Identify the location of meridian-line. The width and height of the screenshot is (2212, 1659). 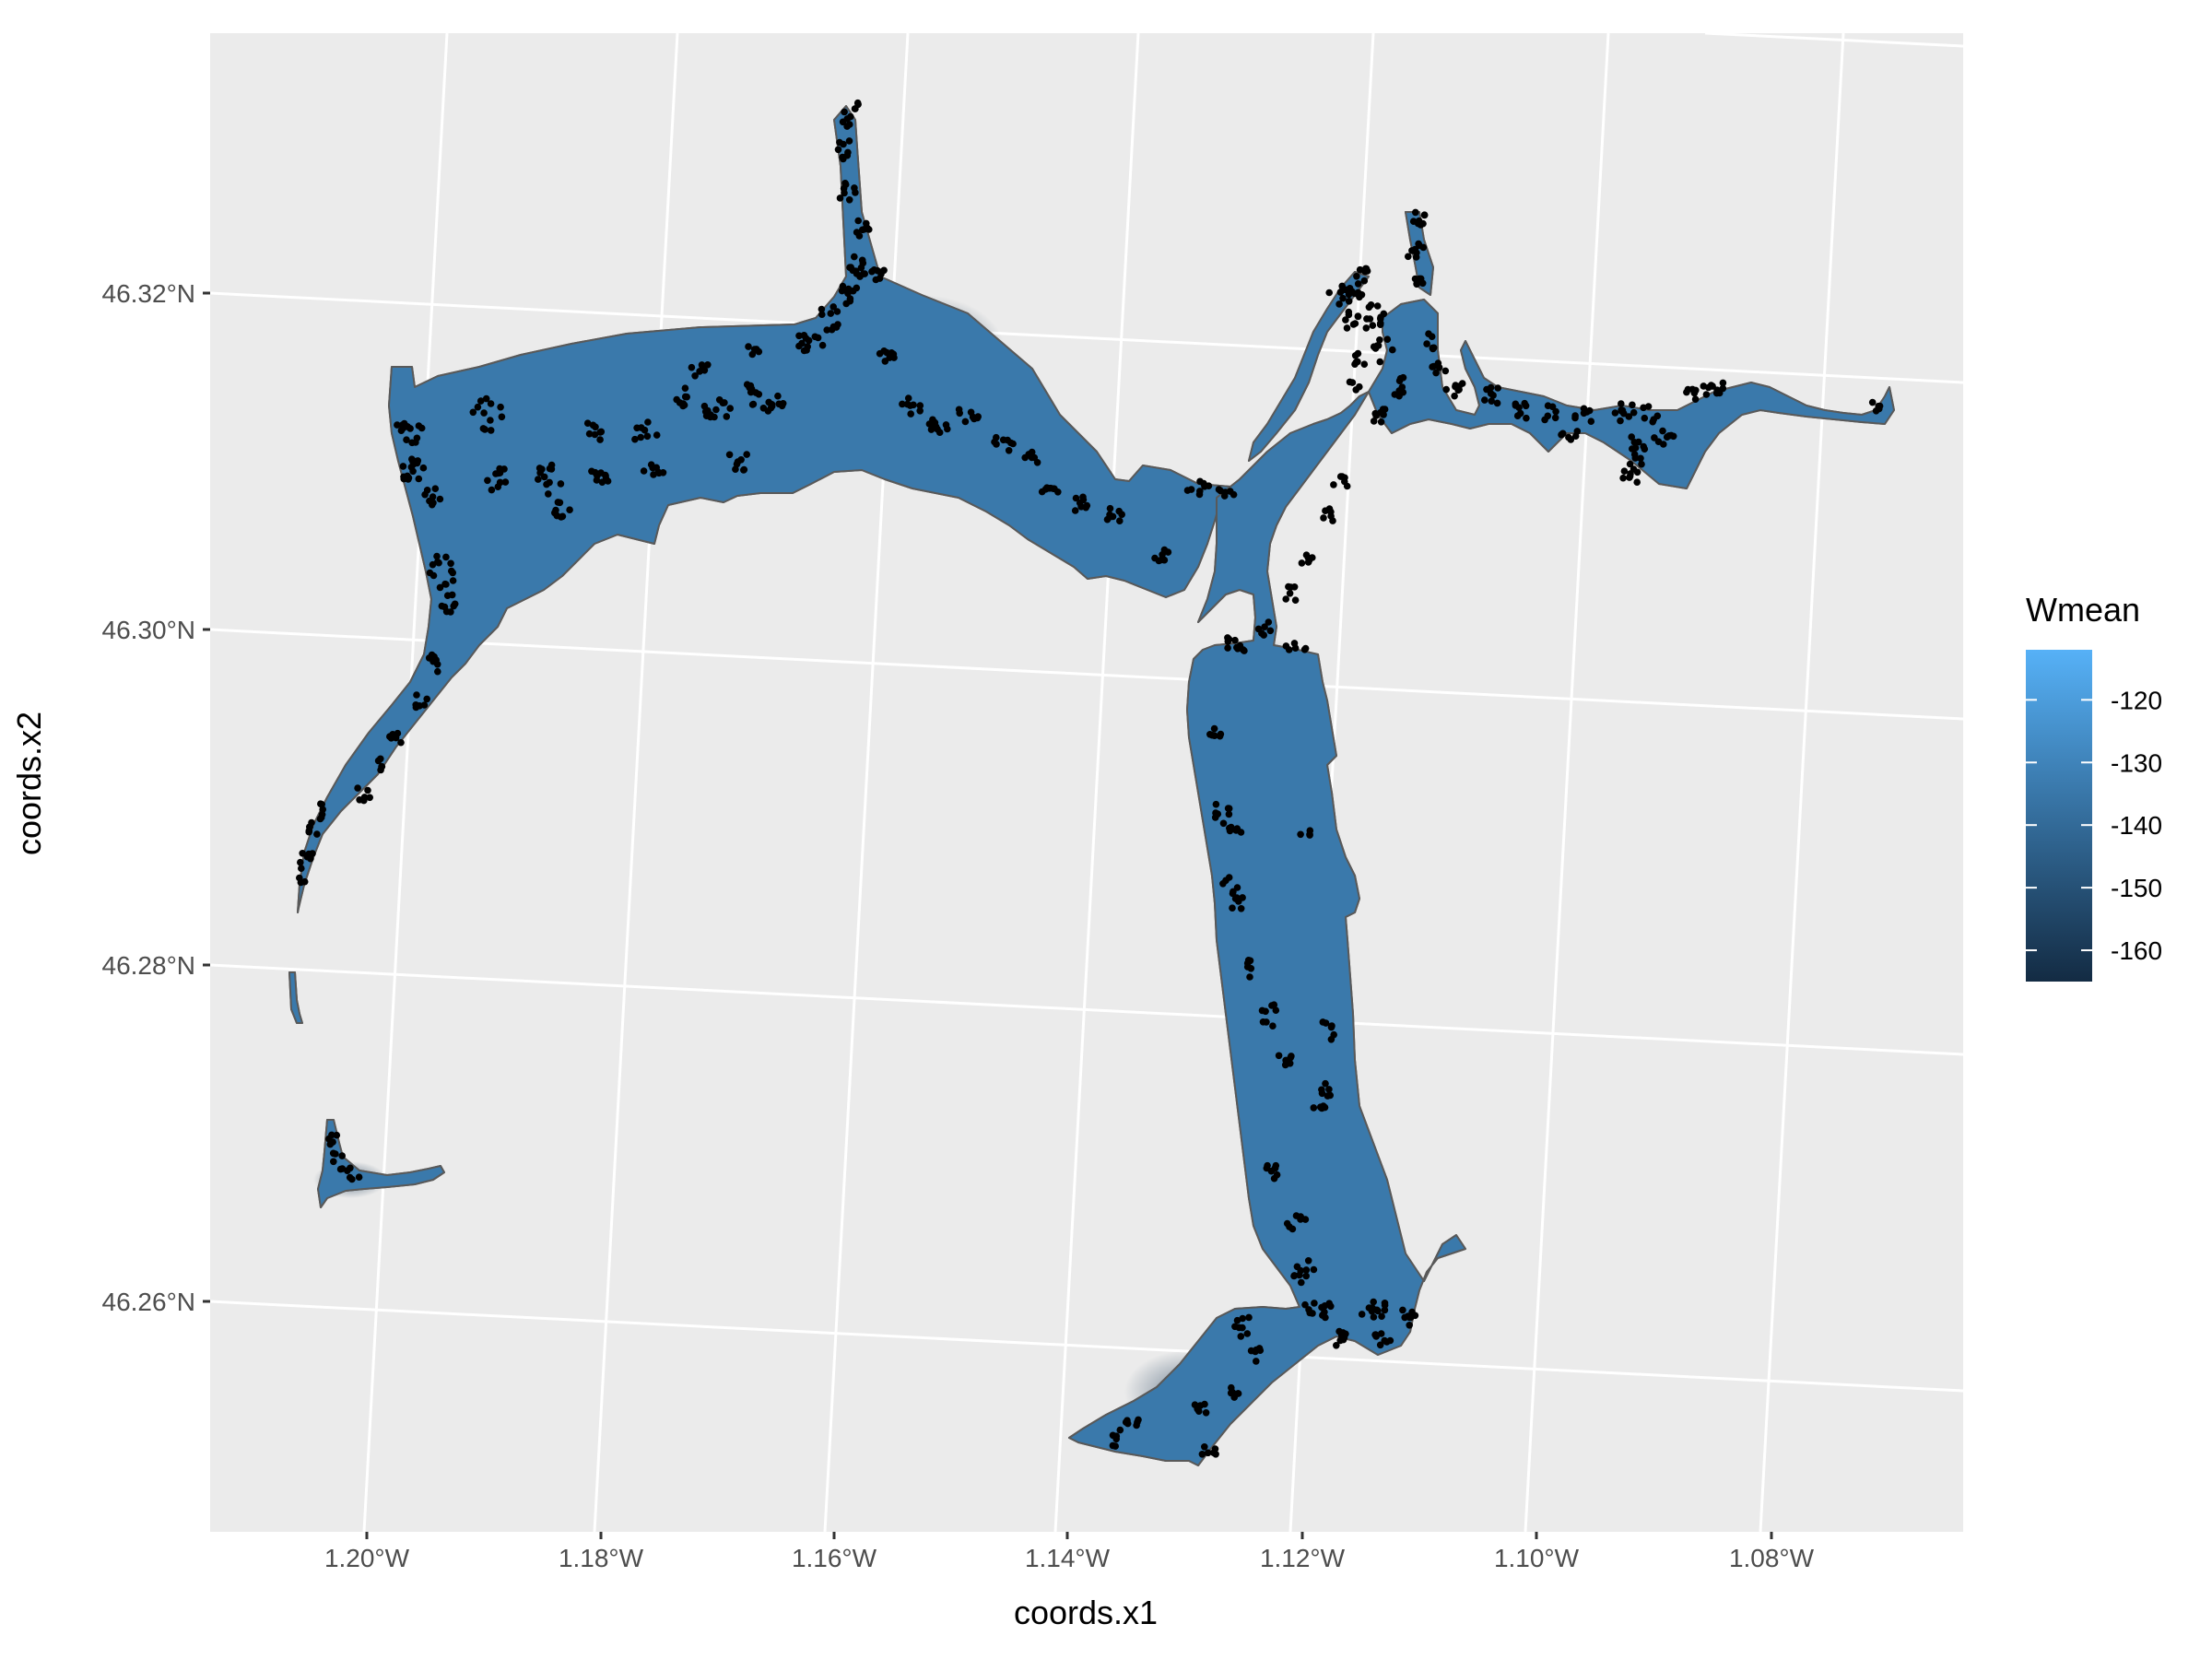
(1802, 782).